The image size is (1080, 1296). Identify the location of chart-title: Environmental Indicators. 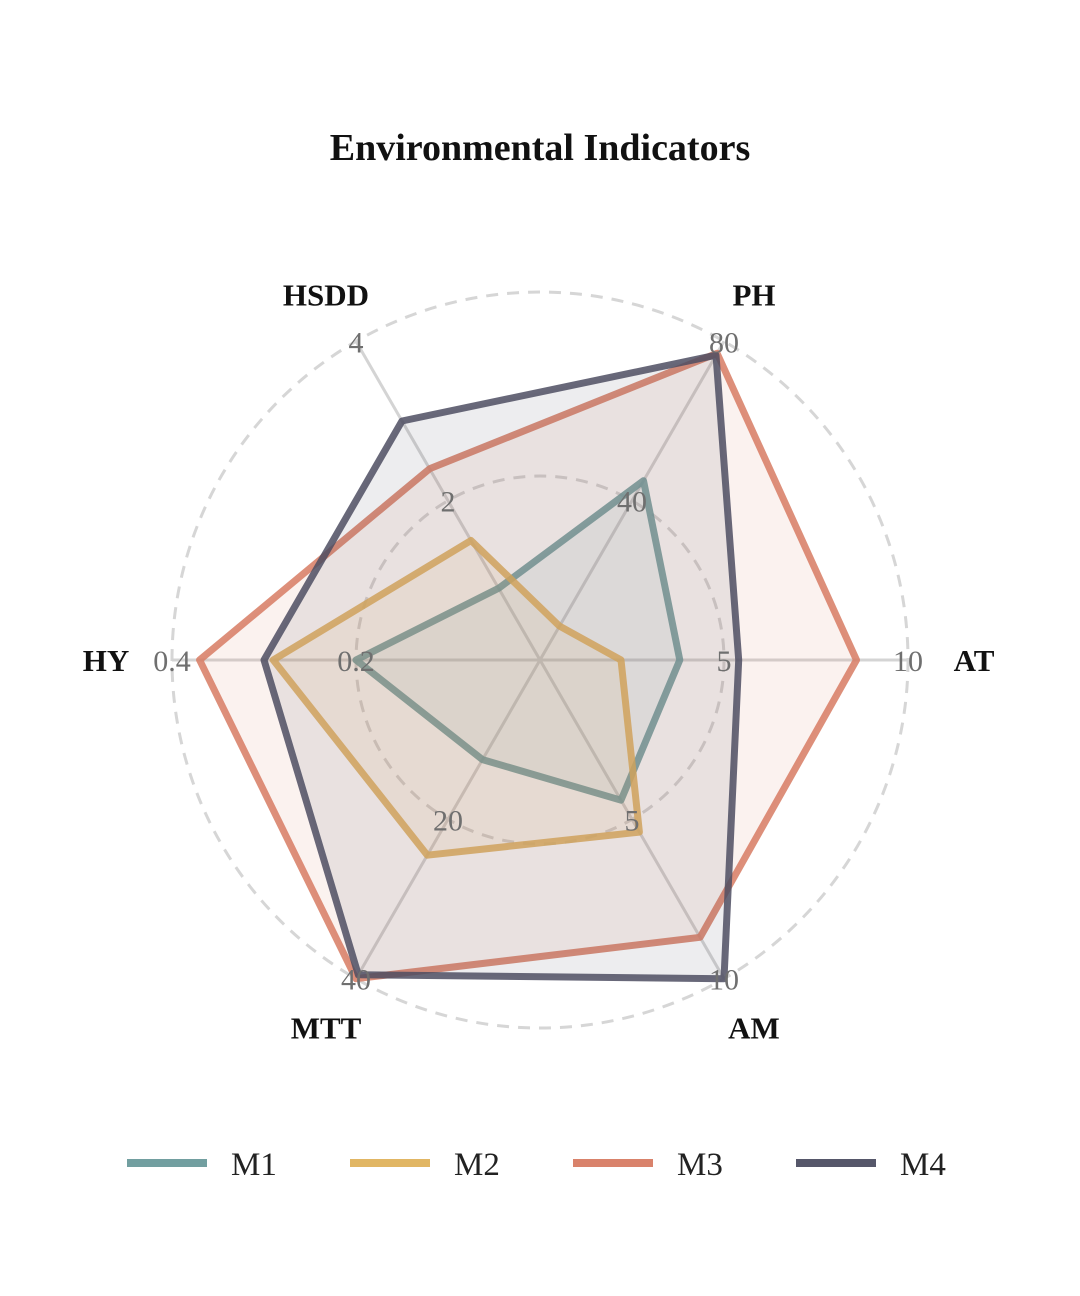
(540, 148).